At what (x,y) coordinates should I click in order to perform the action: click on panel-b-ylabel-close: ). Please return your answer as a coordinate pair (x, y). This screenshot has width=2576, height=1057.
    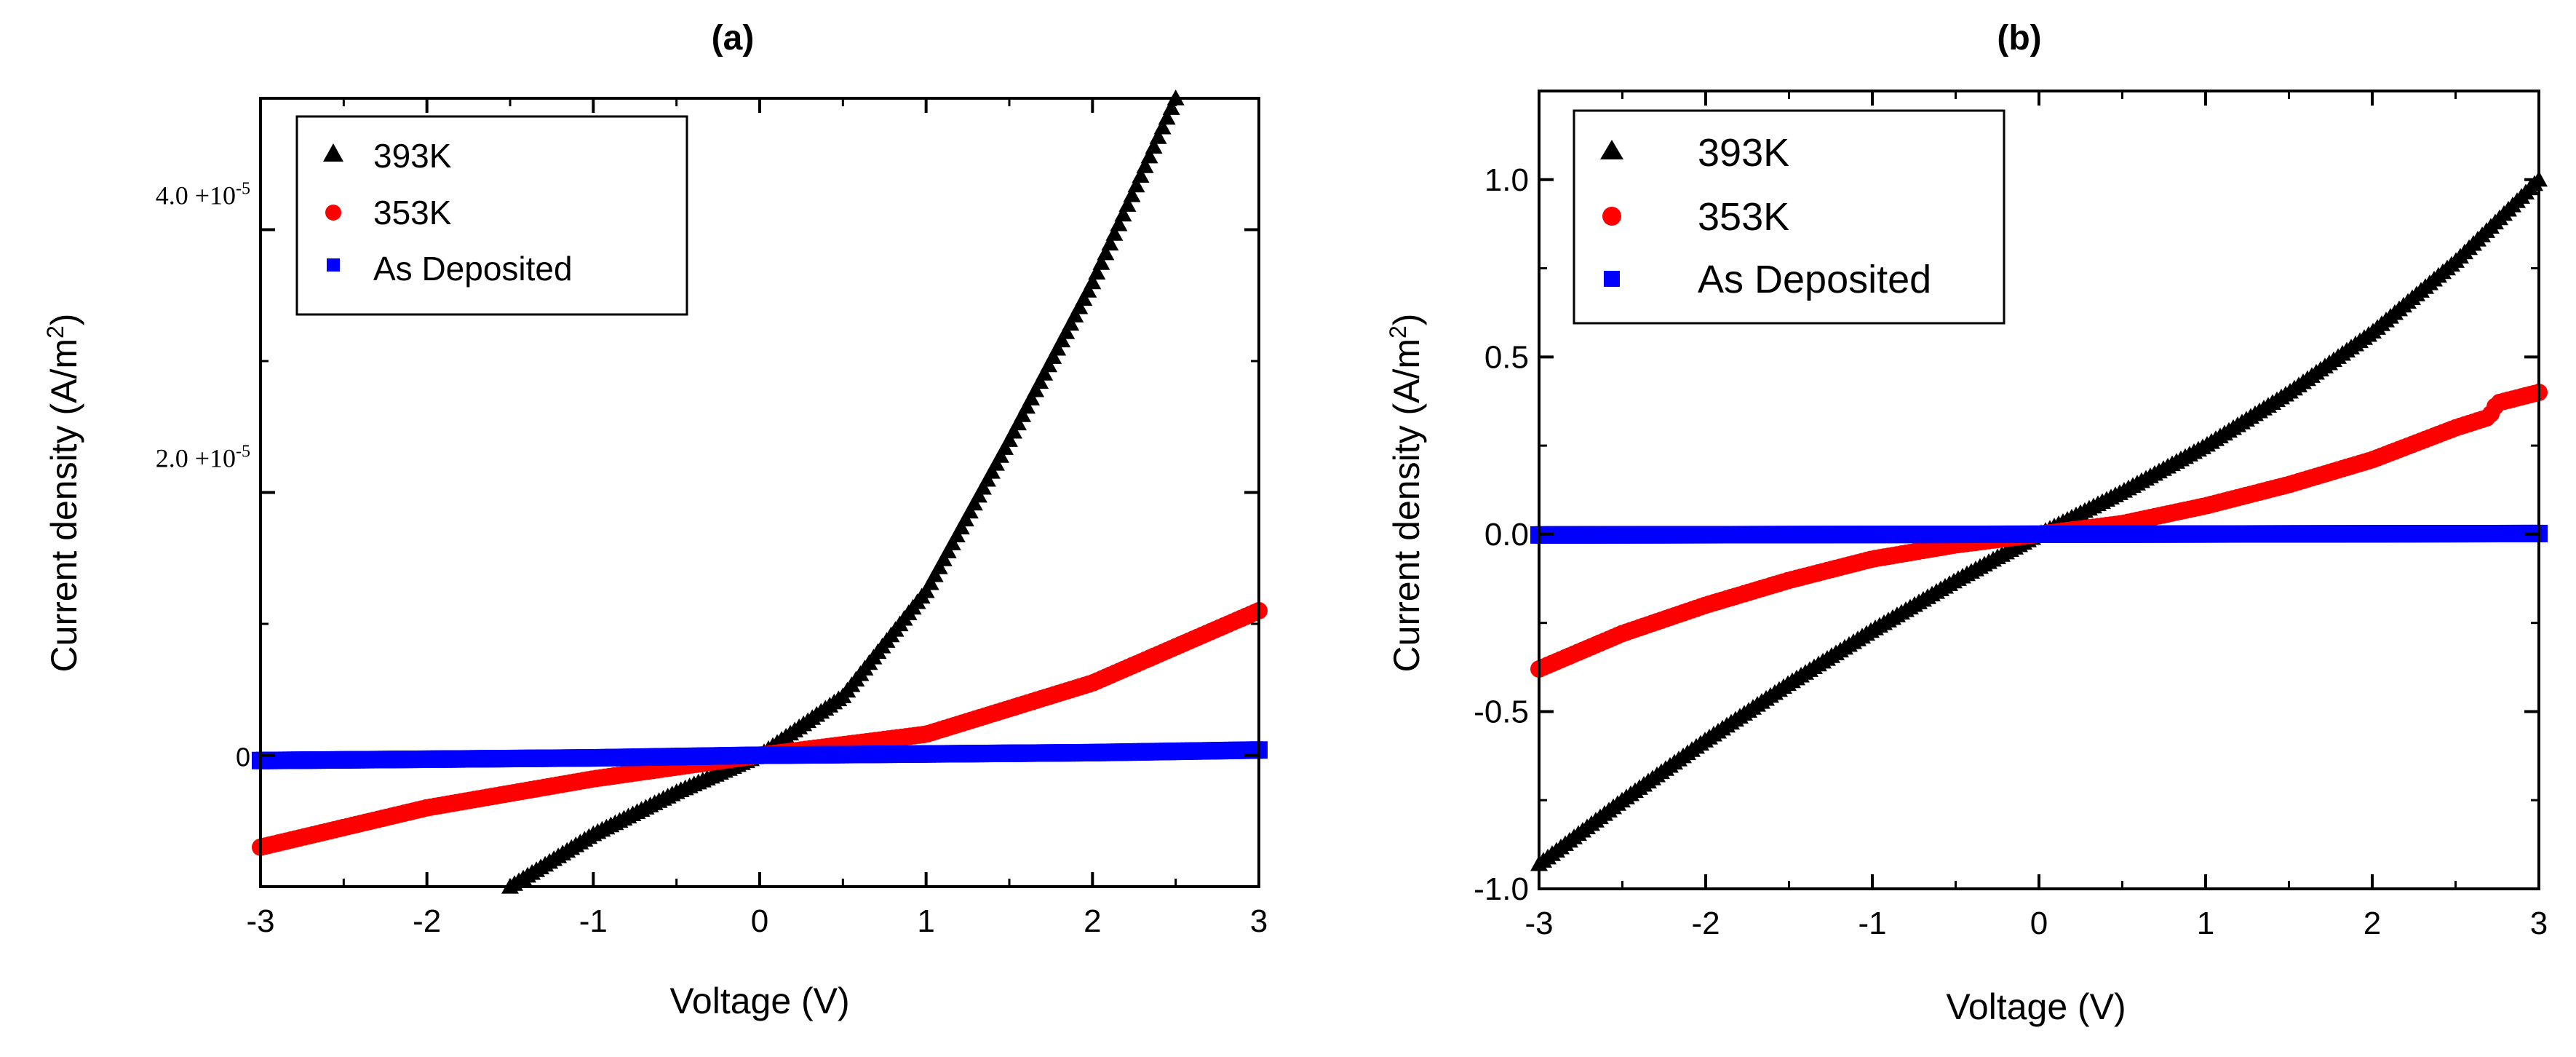
    Looking at the image, I should click on (1406, 320).